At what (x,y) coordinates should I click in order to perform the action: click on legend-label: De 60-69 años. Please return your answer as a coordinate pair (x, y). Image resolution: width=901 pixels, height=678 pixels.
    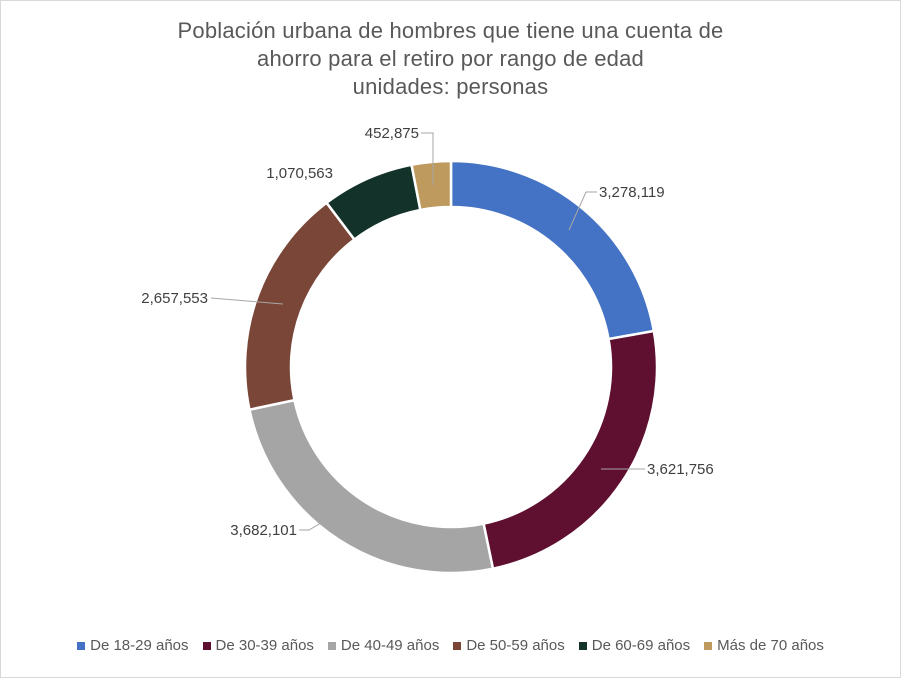
    Looking at the image, I should click on (641, 645).